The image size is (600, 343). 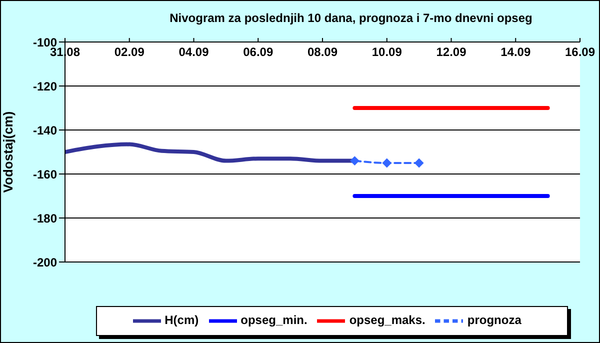 I want to click on y-tick-label: -160, so click(x=45, y=174).